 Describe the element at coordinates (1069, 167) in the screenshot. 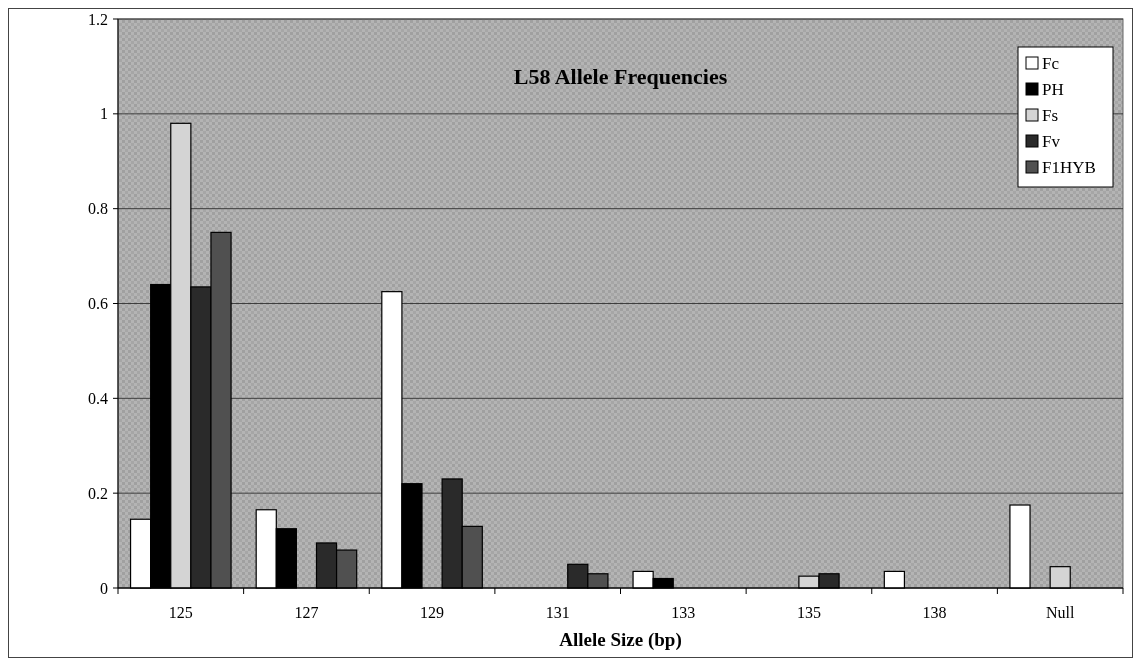

I see `legend-label: F1HYB` at that location.